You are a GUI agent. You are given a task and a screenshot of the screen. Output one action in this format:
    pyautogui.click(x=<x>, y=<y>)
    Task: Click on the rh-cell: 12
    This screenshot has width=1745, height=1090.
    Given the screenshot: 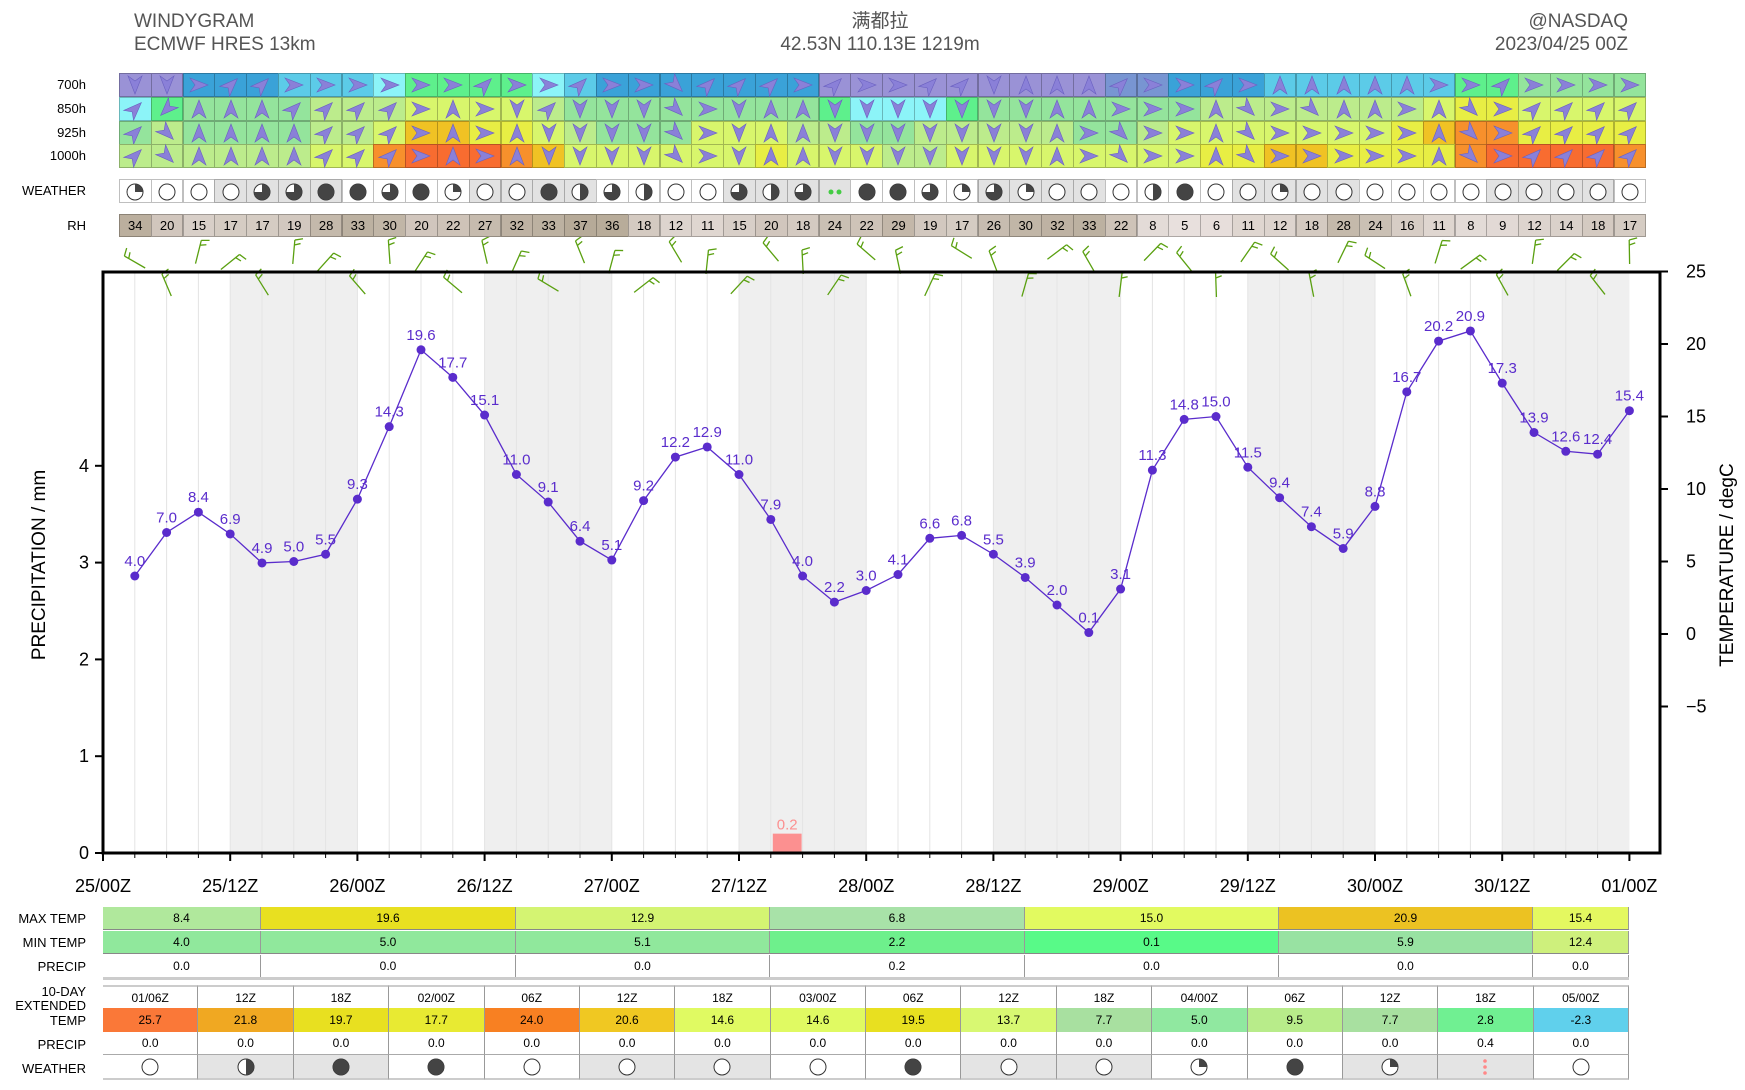 What is the action you would take?
    pyautogui.click(x=1534, y=225)
    